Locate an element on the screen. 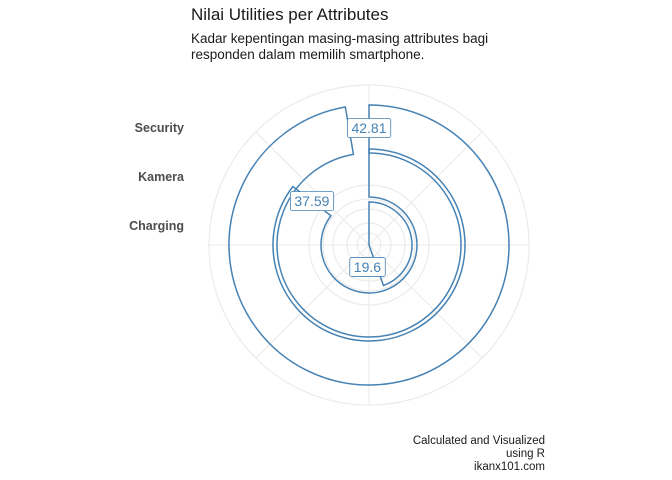  caption-line-1: Calculated and Visualized is located at coordinates (479, 441).